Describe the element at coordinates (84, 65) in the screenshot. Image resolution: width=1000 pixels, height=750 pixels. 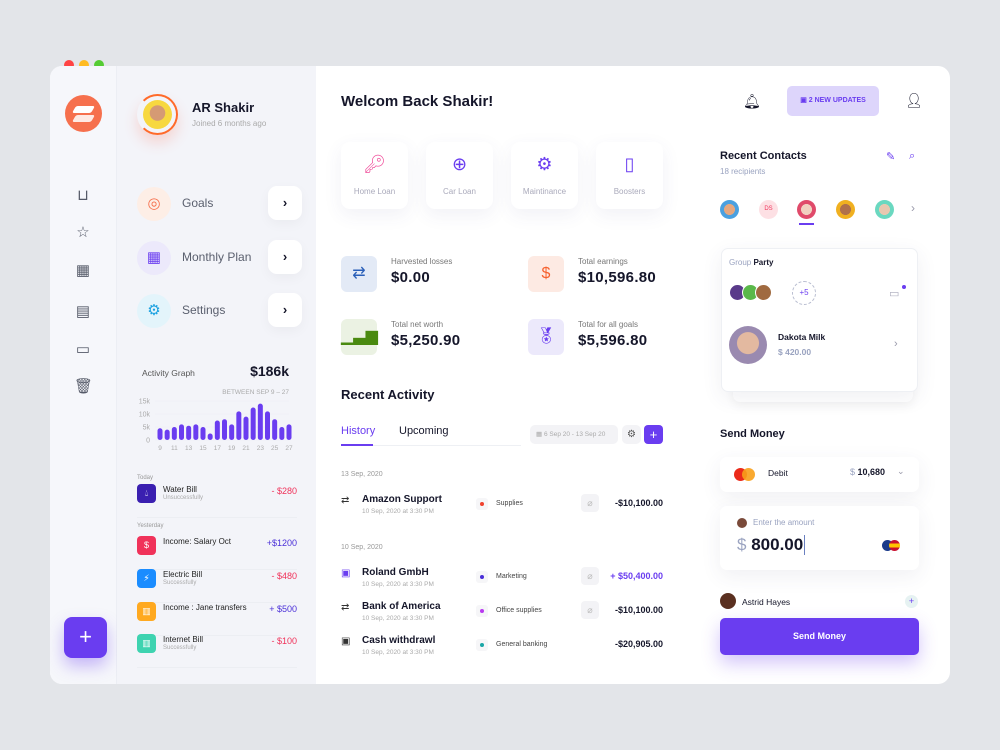
I see `minimize-window-button` at that location.